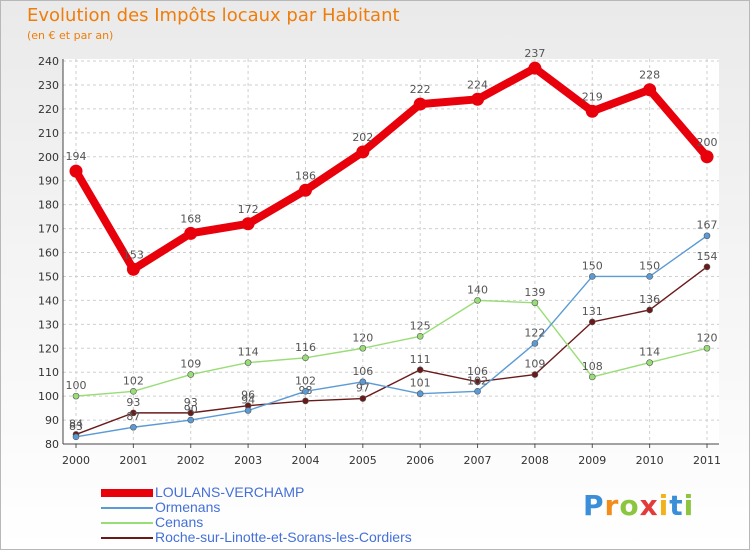 This screenshot has width=750, height=550. I want to click on data-label: 106, so click(477, 371).